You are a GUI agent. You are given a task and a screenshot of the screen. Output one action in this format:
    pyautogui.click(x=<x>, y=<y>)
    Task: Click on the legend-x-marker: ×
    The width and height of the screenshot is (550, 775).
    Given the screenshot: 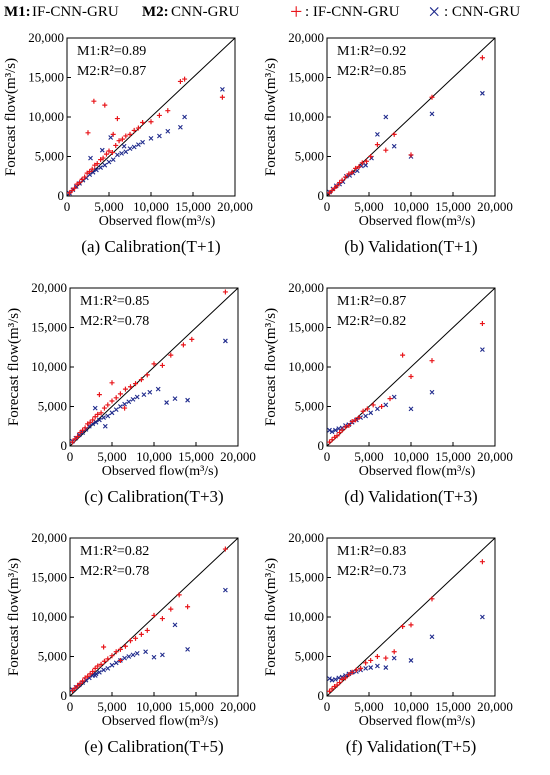 What is the action you would take?
    pyautogui.click(x=434, y=12)
    